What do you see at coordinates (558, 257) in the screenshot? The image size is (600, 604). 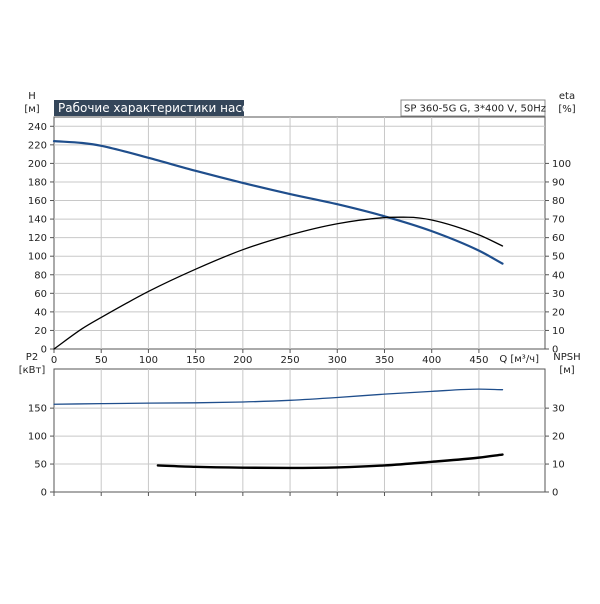 I see `y-right-tick-label: 50` at bounding box center [558, 257].